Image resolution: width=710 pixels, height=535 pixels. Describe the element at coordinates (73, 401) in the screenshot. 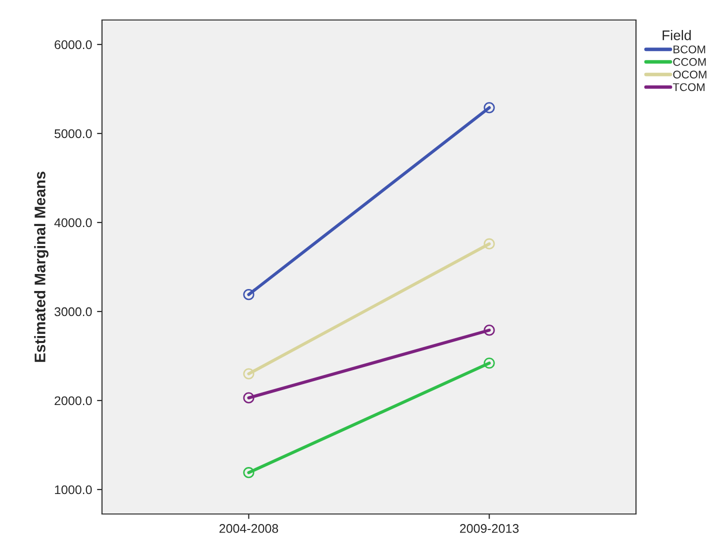

I see `y-tick-label: 2000.0` at that location.